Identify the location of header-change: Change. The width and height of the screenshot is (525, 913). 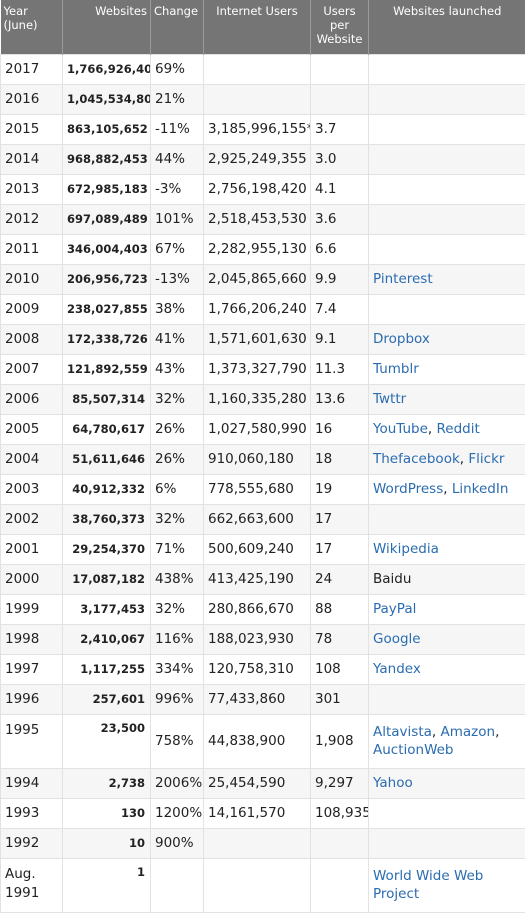
(177, 27).